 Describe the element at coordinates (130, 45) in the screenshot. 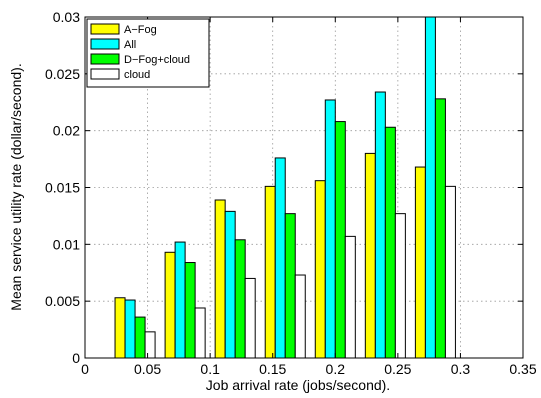

I see `legend-label: All` at that location.